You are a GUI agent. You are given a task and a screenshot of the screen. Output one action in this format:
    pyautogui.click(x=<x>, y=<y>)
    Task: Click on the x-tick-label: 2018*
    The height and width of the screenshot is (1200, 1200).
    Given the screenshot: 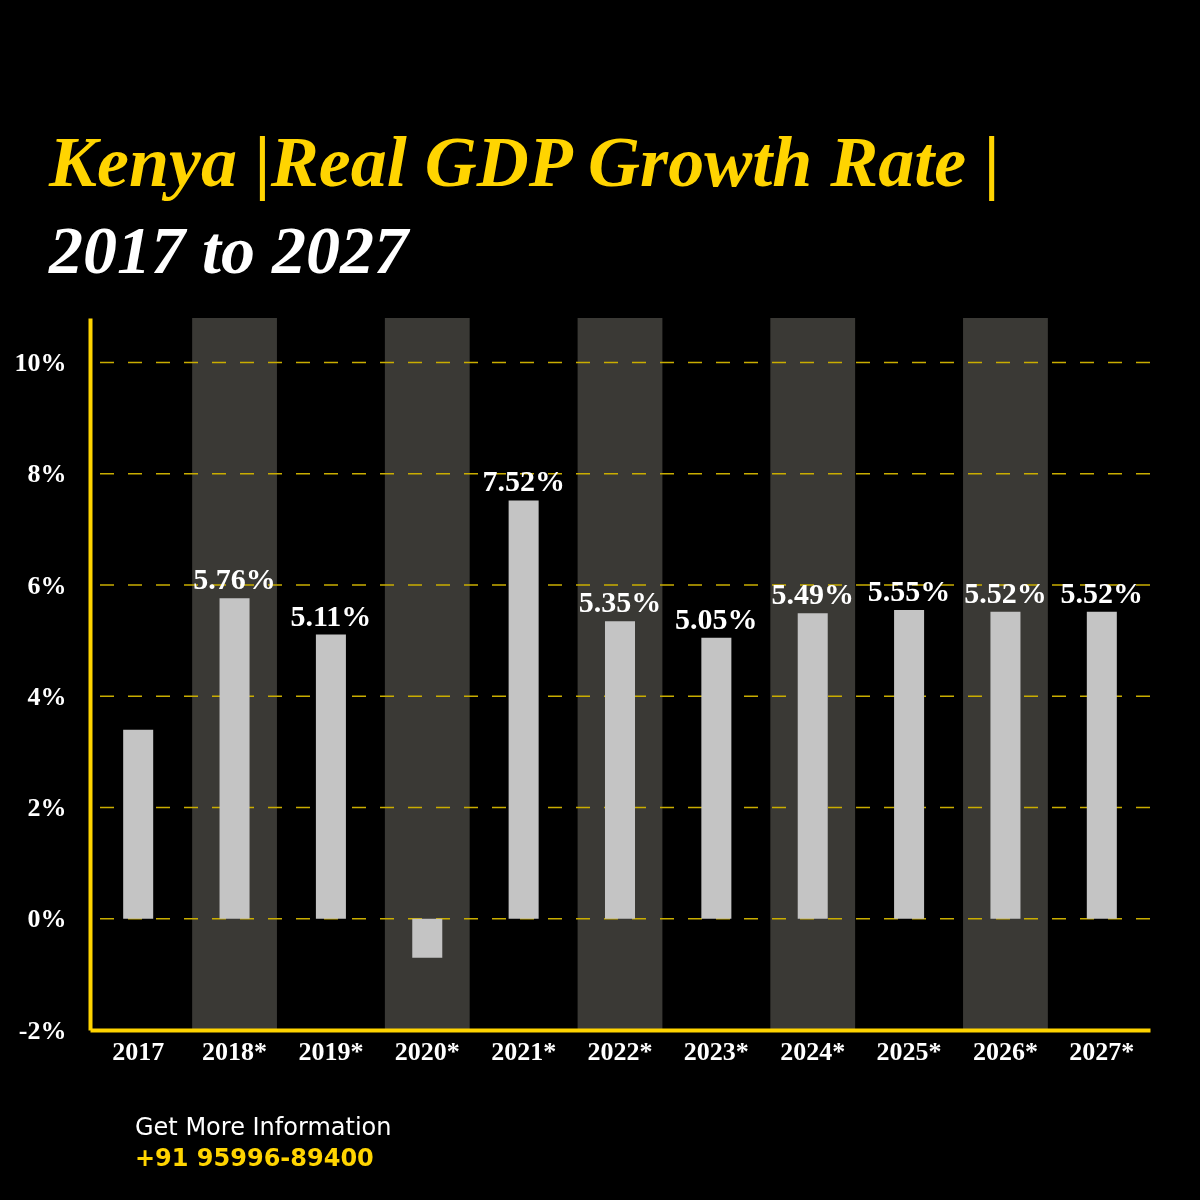 What is the action you would take?
    pyautogui.click(x=235, y=1051)
    